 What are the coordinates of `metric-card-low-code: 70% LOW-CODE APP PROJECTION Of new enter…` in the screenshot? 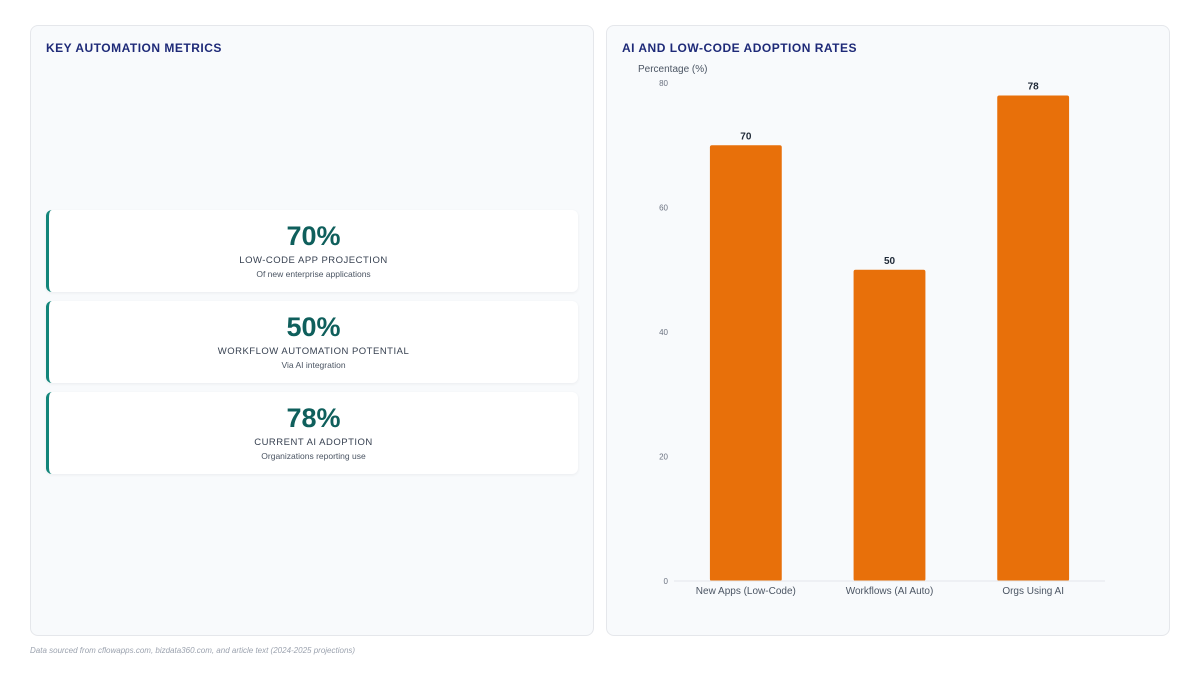 It's located at (312, 251).